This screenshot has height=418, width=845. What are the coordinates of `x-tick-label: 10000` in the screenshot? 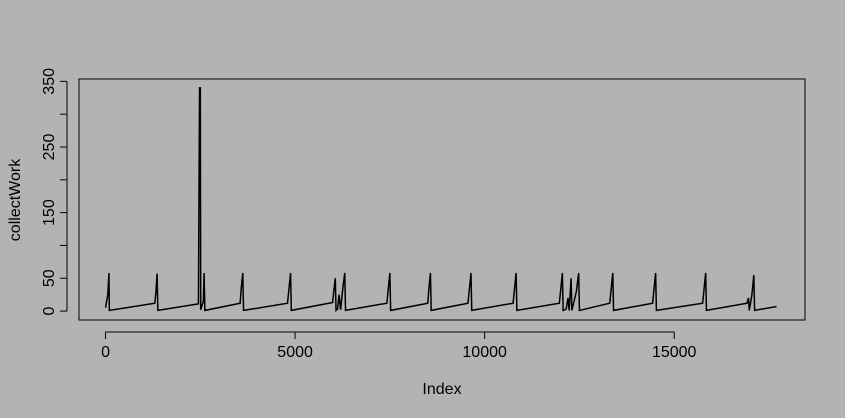 It's located at (484, 352).